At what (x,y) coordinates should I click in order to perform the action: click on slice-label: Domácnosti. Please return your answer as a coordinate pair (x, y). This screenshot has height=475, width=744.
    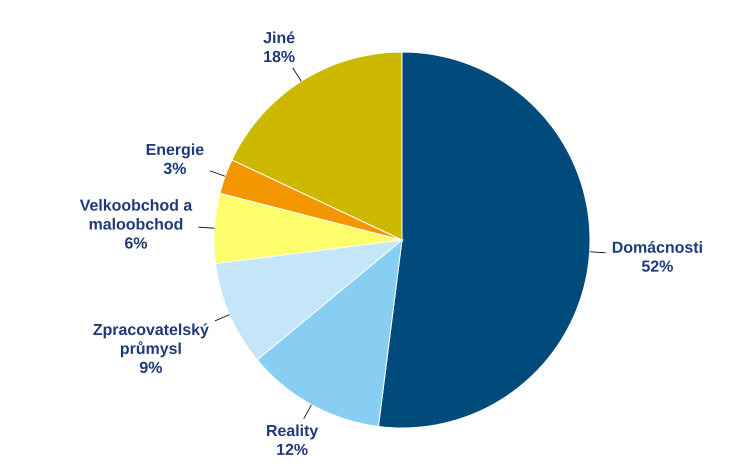
    Looking at the image, I should click on (657, 247).